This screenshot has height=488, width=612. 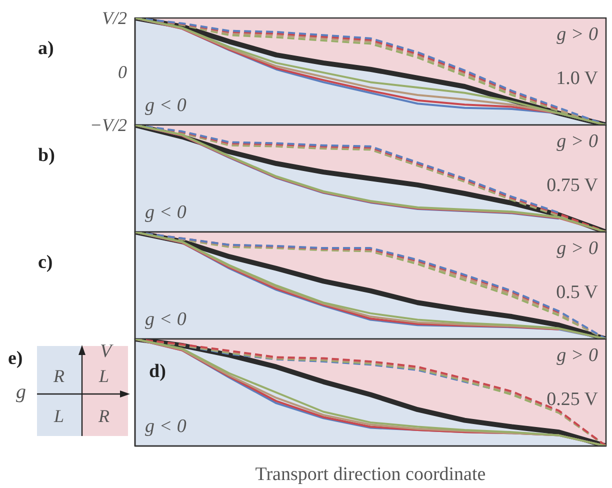 I want to click on text: −V/2, so click(x=108, y=125).